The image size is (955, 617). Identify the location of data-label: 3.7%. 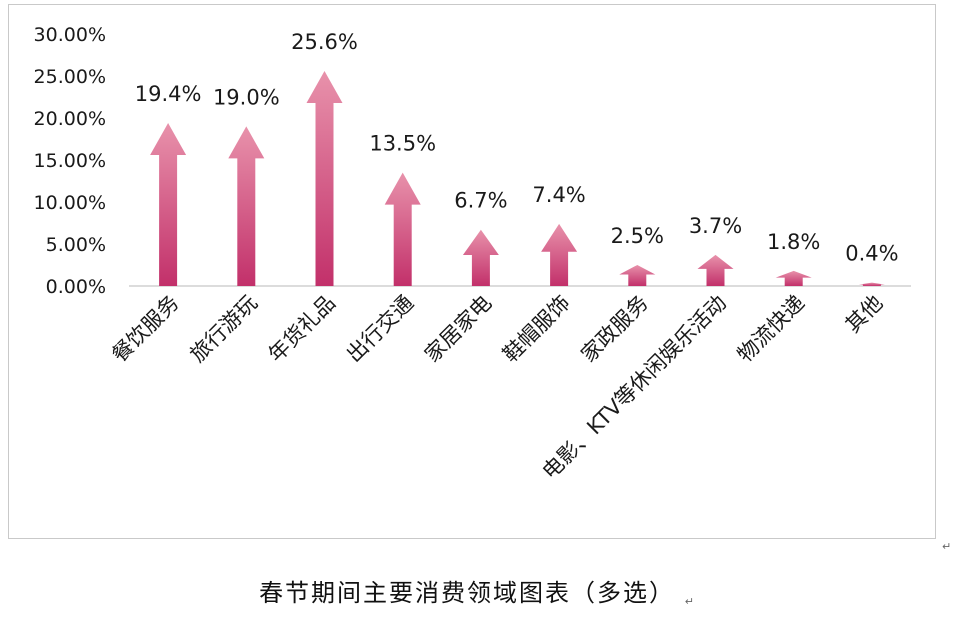
(715, 226).